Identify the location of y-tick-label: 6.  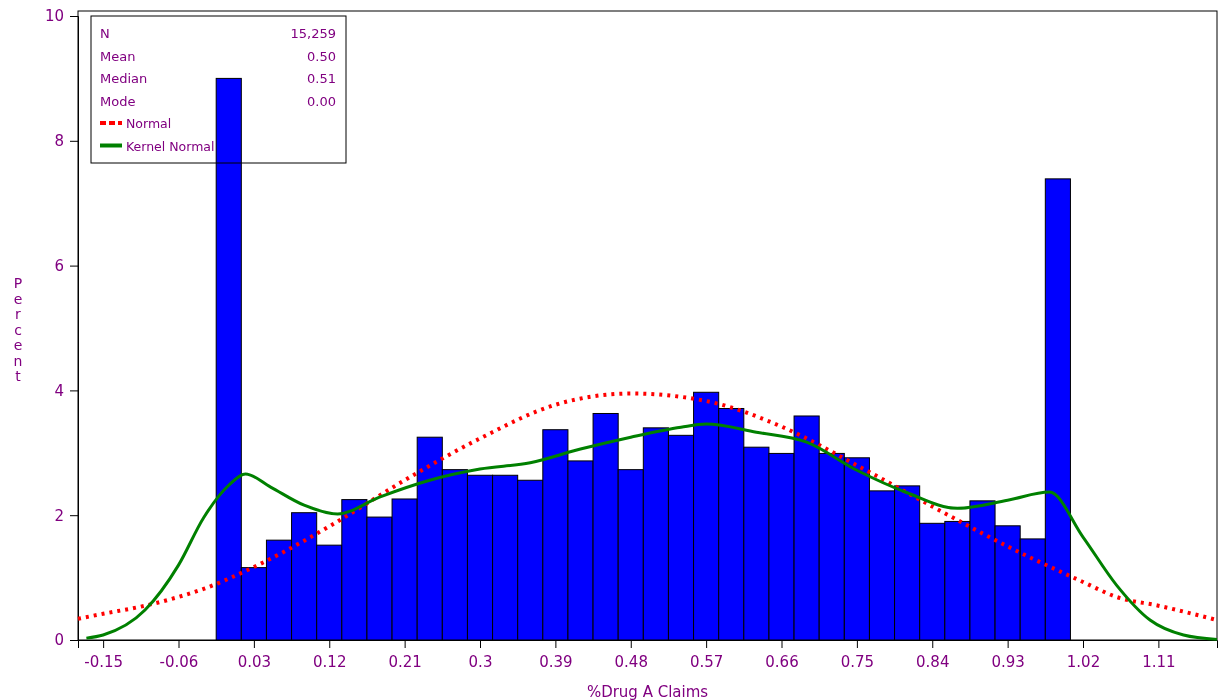
(59, 265).